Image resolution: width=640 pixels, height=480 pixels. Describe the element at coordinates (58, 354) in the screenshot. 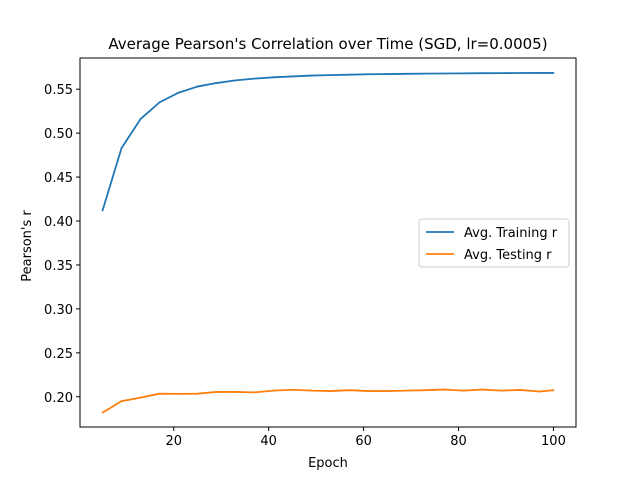

I see `y-tick-label: 0.25` at that location.